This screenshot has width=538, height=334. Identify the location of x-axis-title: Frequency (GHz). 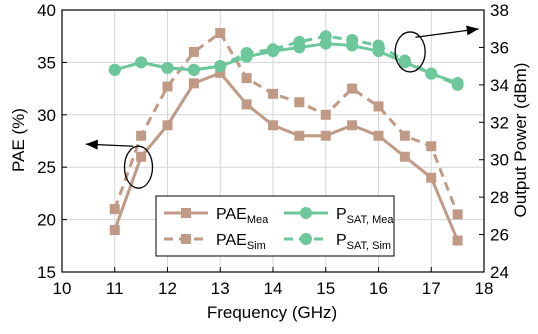
(272, 312).